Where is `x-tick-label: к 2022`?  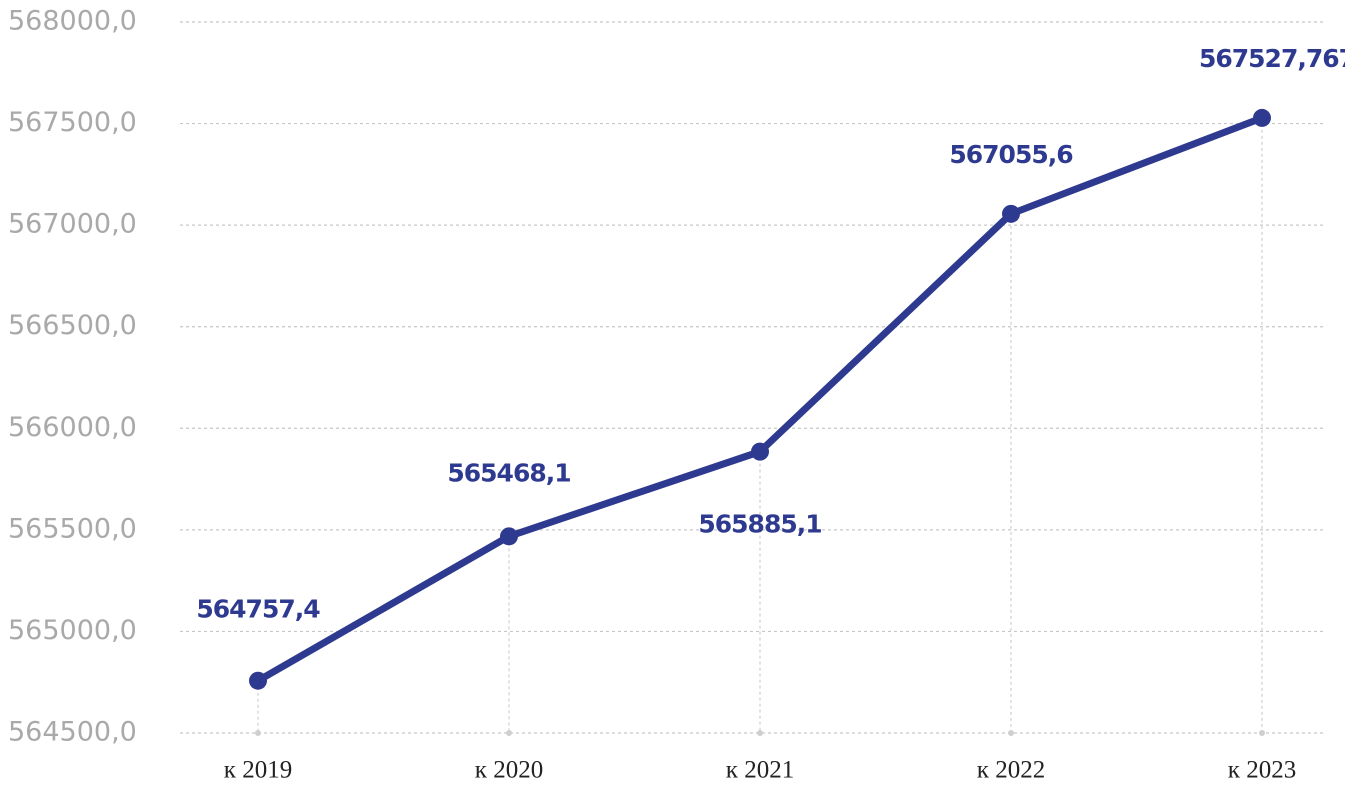
x-tick-label: к 2022 is located at coordinates (1011, 770).